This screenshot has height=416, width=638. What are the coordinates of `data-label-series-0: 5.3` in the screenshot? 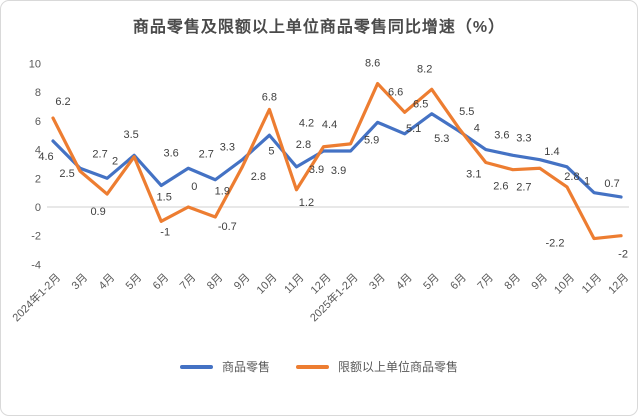 It's located at (441, 139).